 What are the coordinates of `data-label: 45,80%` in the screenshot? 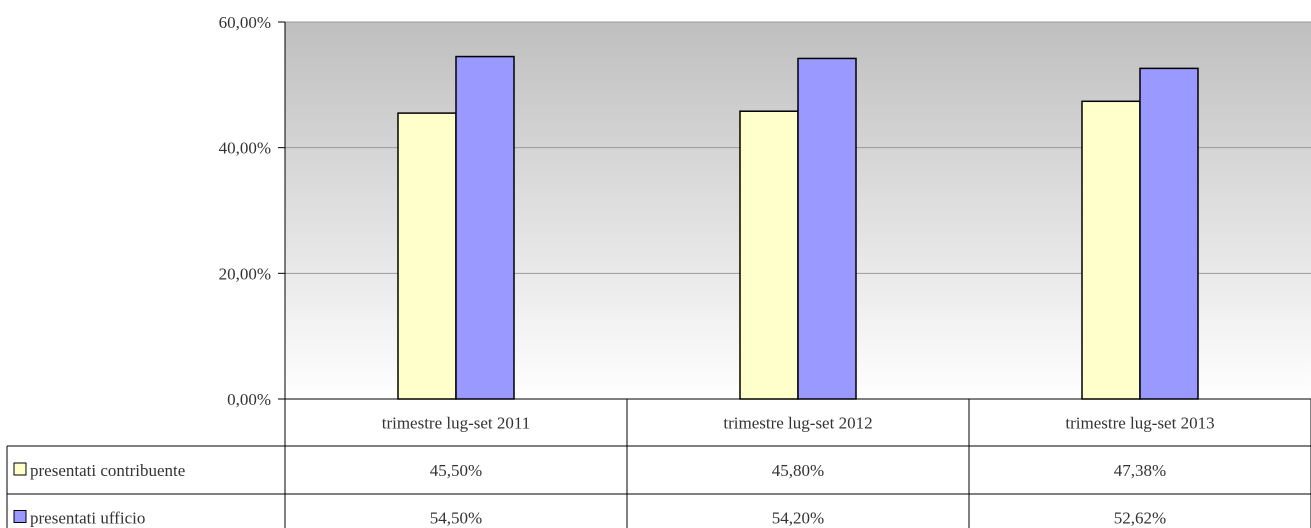 It's located at (798, 470).